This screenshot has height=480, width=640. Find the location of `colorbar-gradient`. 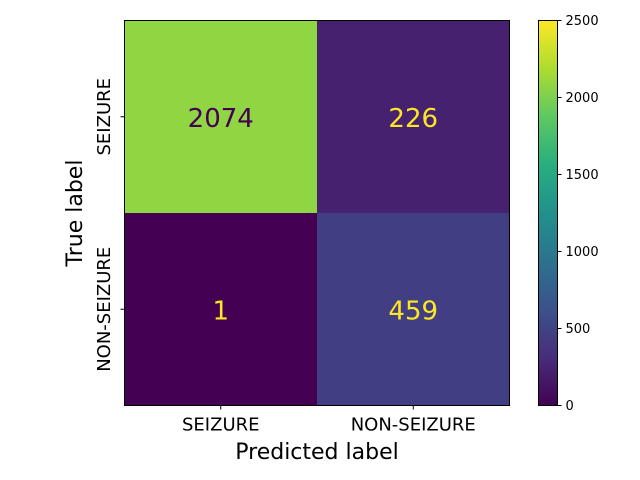

colorbar-gradient is located at coordinates (548, 213).